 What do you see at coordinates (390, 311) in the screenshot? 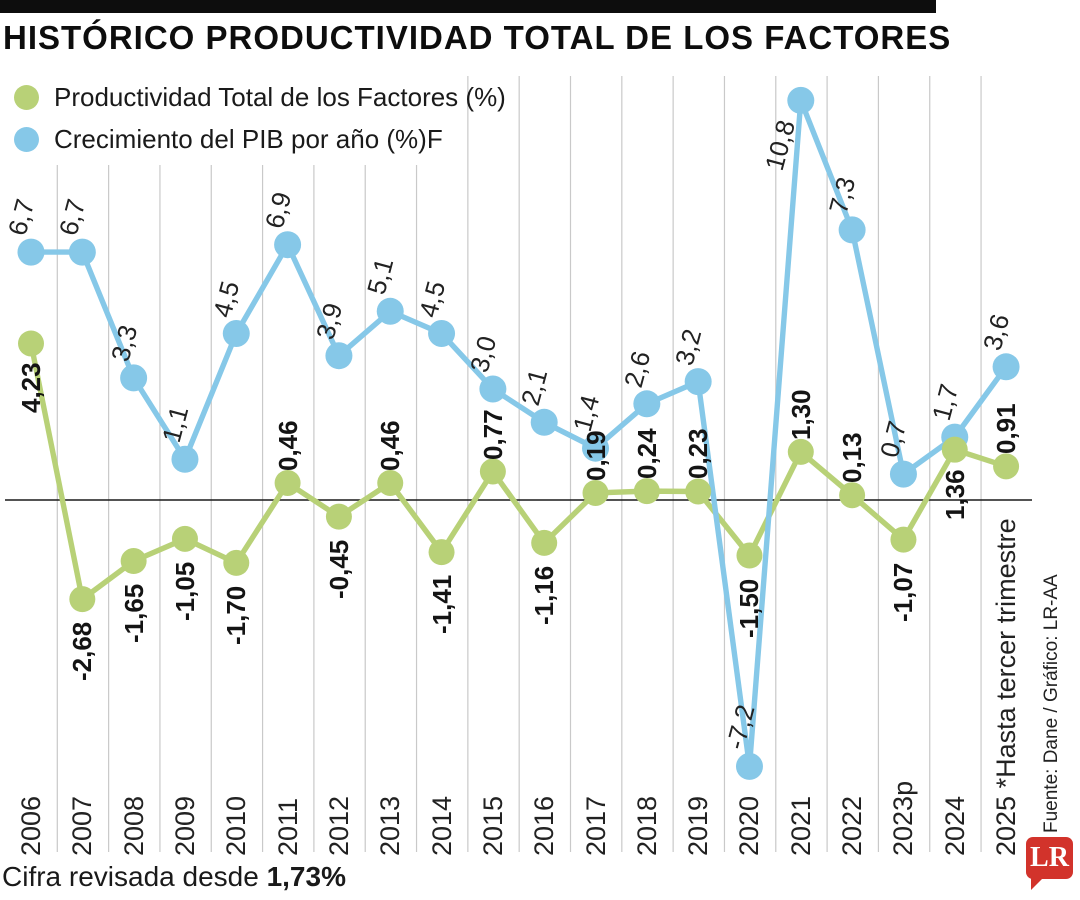
I see `data-point-pib-2013` at bounding box center [390, 311].